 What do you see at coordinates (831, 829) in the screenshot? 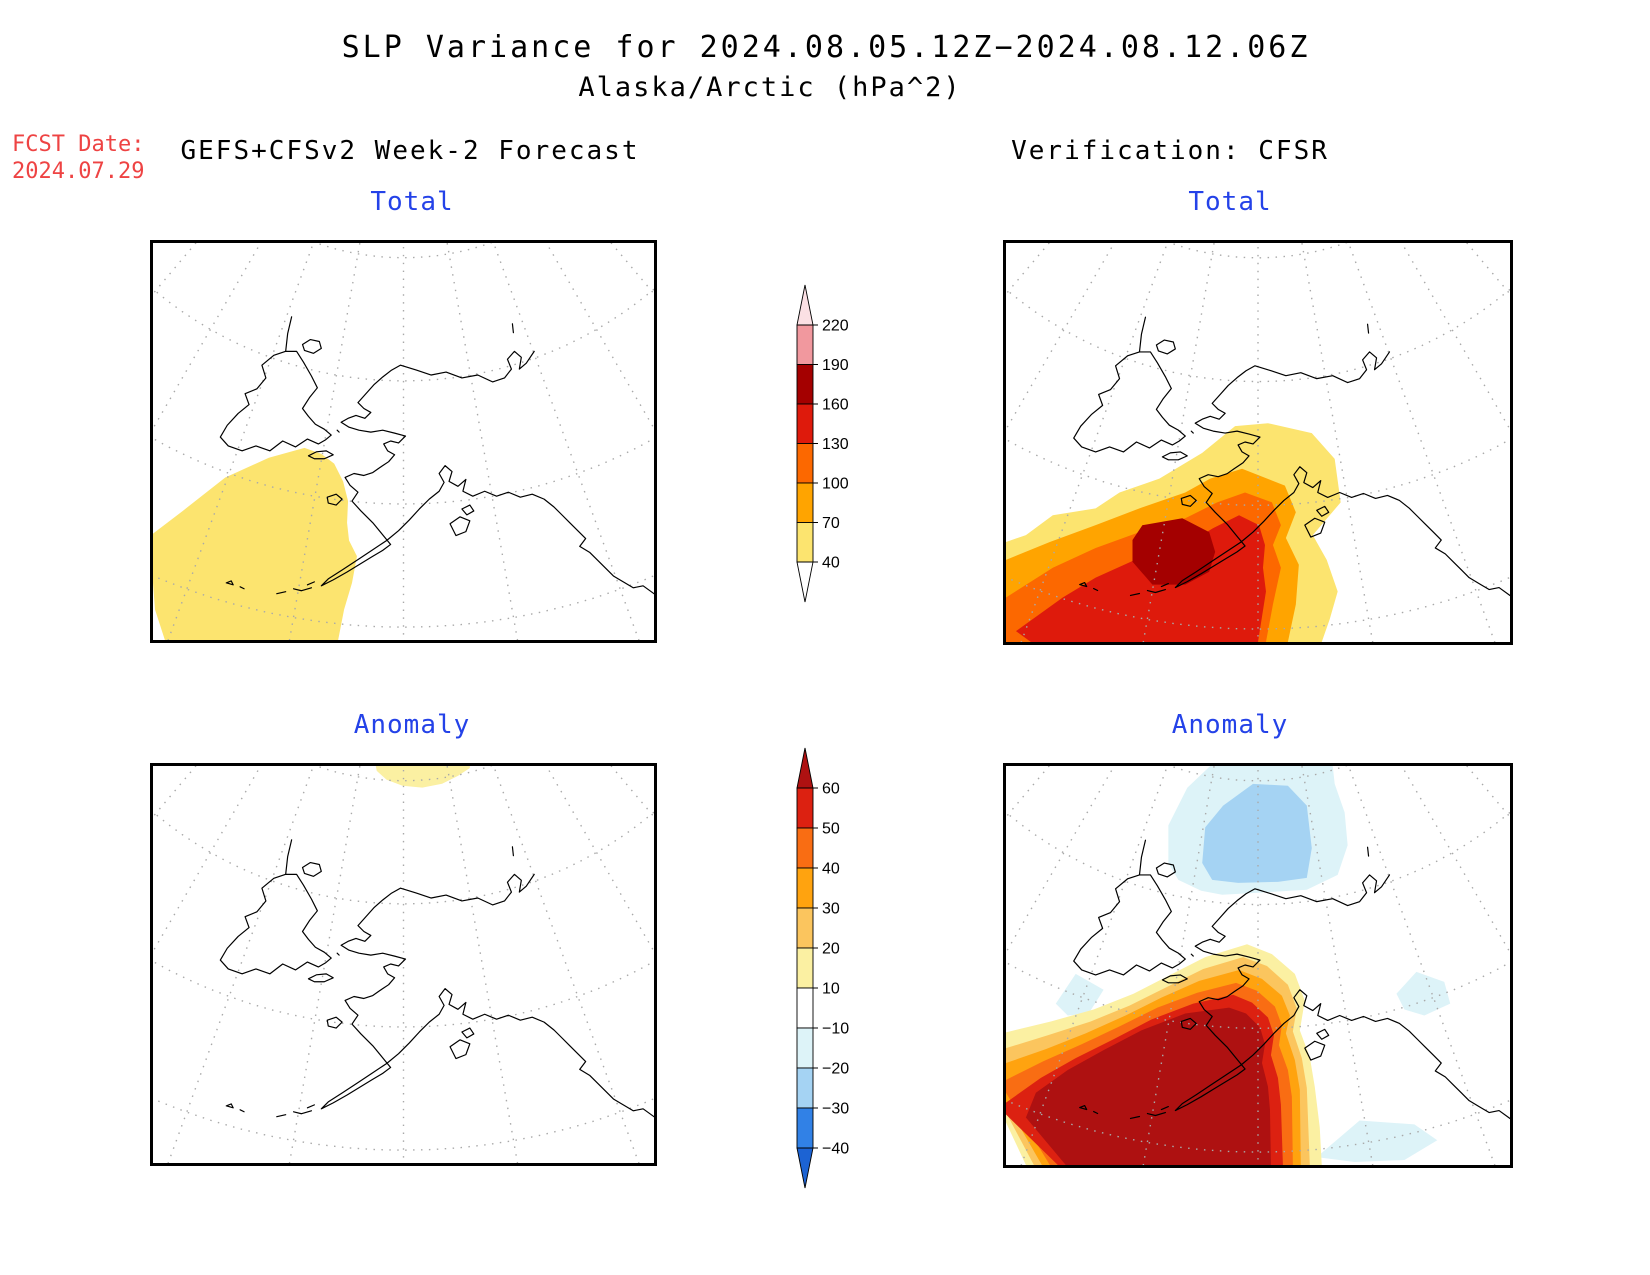
I see `svg-text: 50` at bounding box center [831, 829].